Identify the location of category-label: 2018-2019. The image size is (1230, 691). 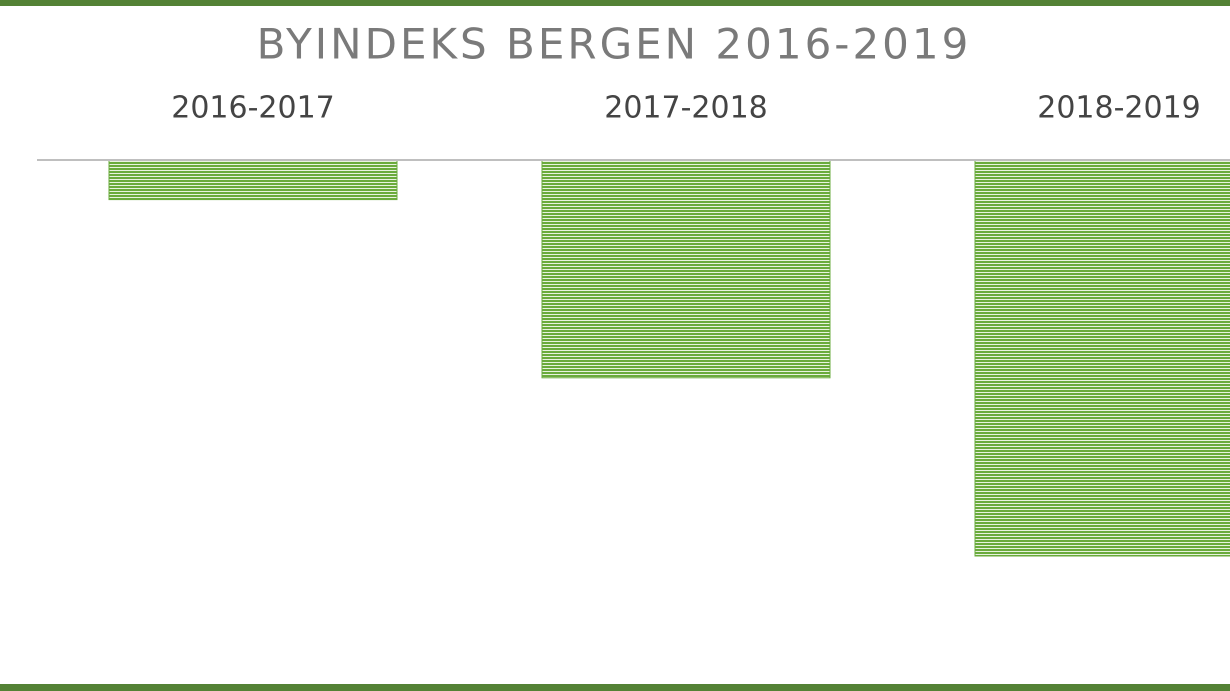
(1119, 108).